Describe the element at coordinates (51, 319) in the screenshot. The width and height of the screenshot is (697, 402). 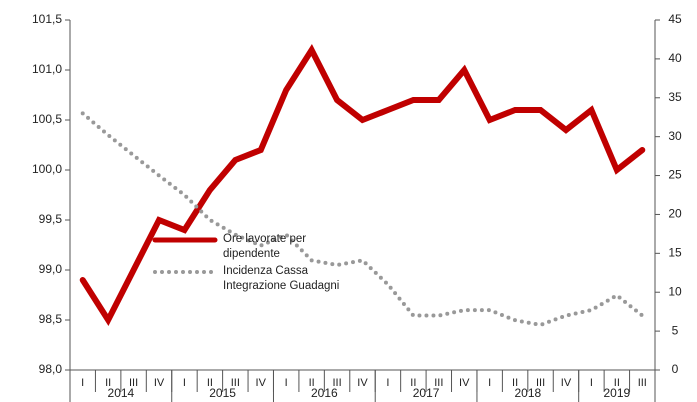
I see `y-tick-label: 98,5` at that location.